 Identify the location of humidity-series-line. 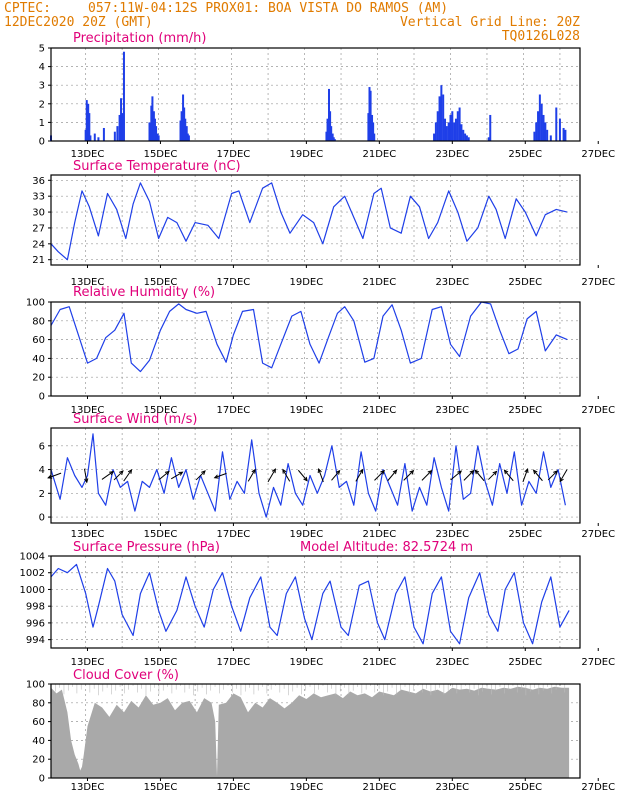
(309, 337).